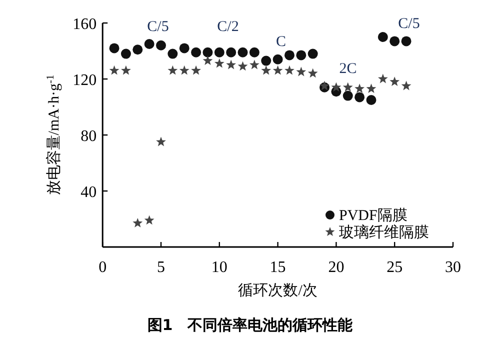 The height and width of the screenshot is (342, 500). I want to click on x-tick-label: 0, so click(102, 267).